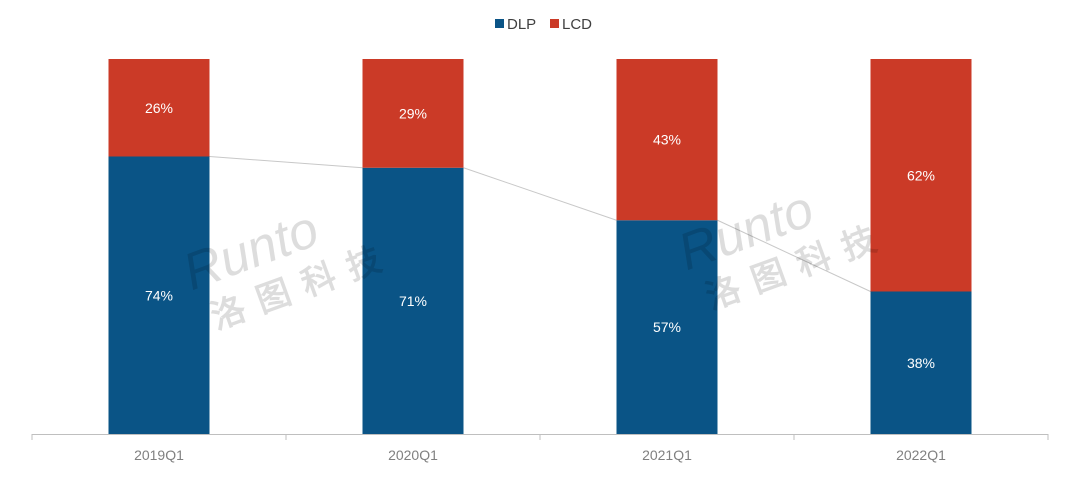 The width and height of the screenshot is (1080, 477). I want to click on legend-swatch-lcd, so click(554, 23).